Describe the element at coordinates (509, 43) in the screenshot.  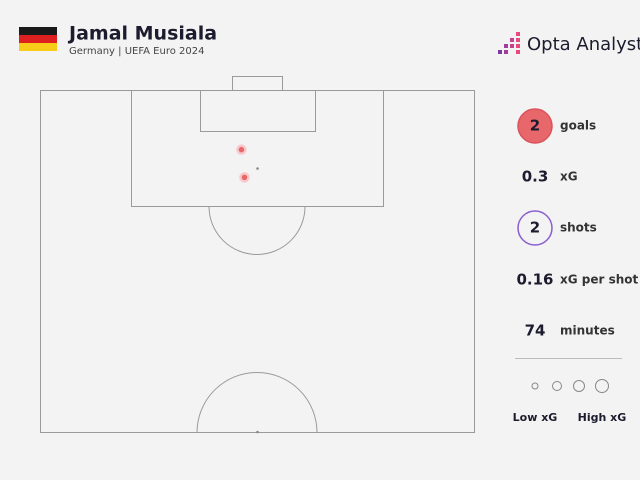
I see `brand-logo` at that location.